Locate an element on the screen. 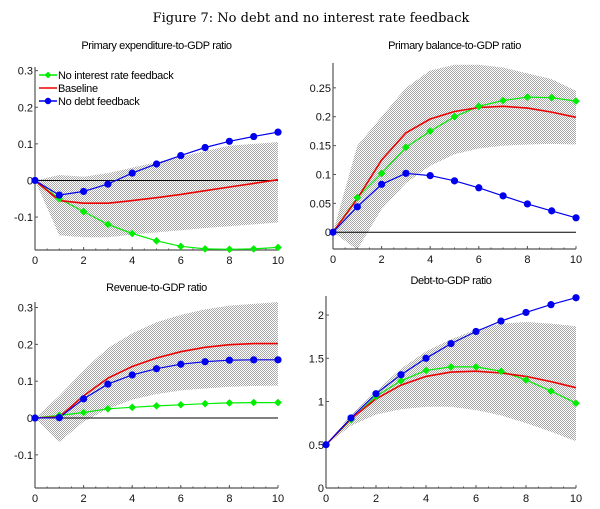  legend-label: No debt feedback is located at coordinates (99, 102).